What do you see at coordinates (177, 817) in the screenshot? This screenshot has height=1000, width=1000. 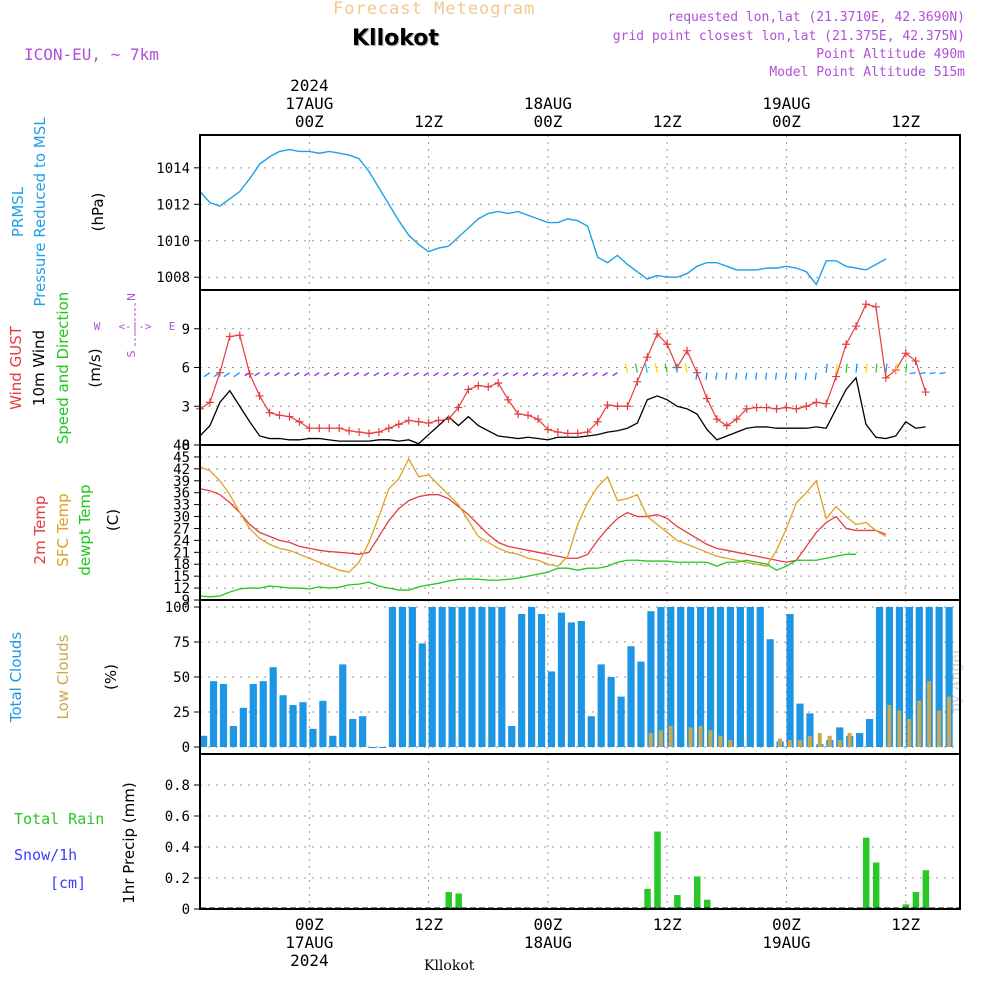 I see `precip-ytick-label: 0.6` at bounding box center [177, 817].